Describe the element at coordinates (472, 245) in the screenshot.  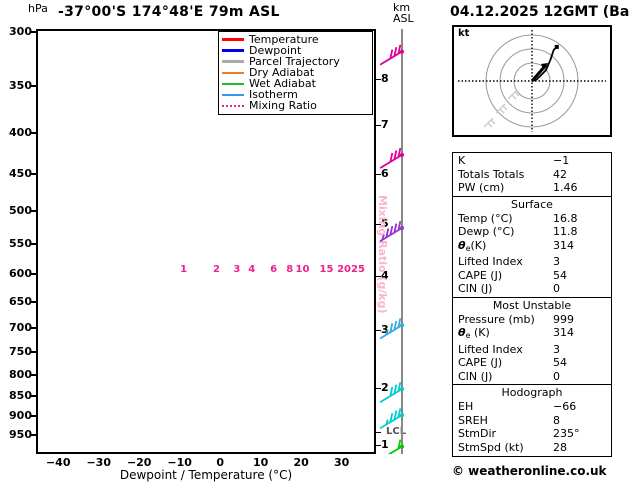
I see `table-row-key: θe(K)` at that location.